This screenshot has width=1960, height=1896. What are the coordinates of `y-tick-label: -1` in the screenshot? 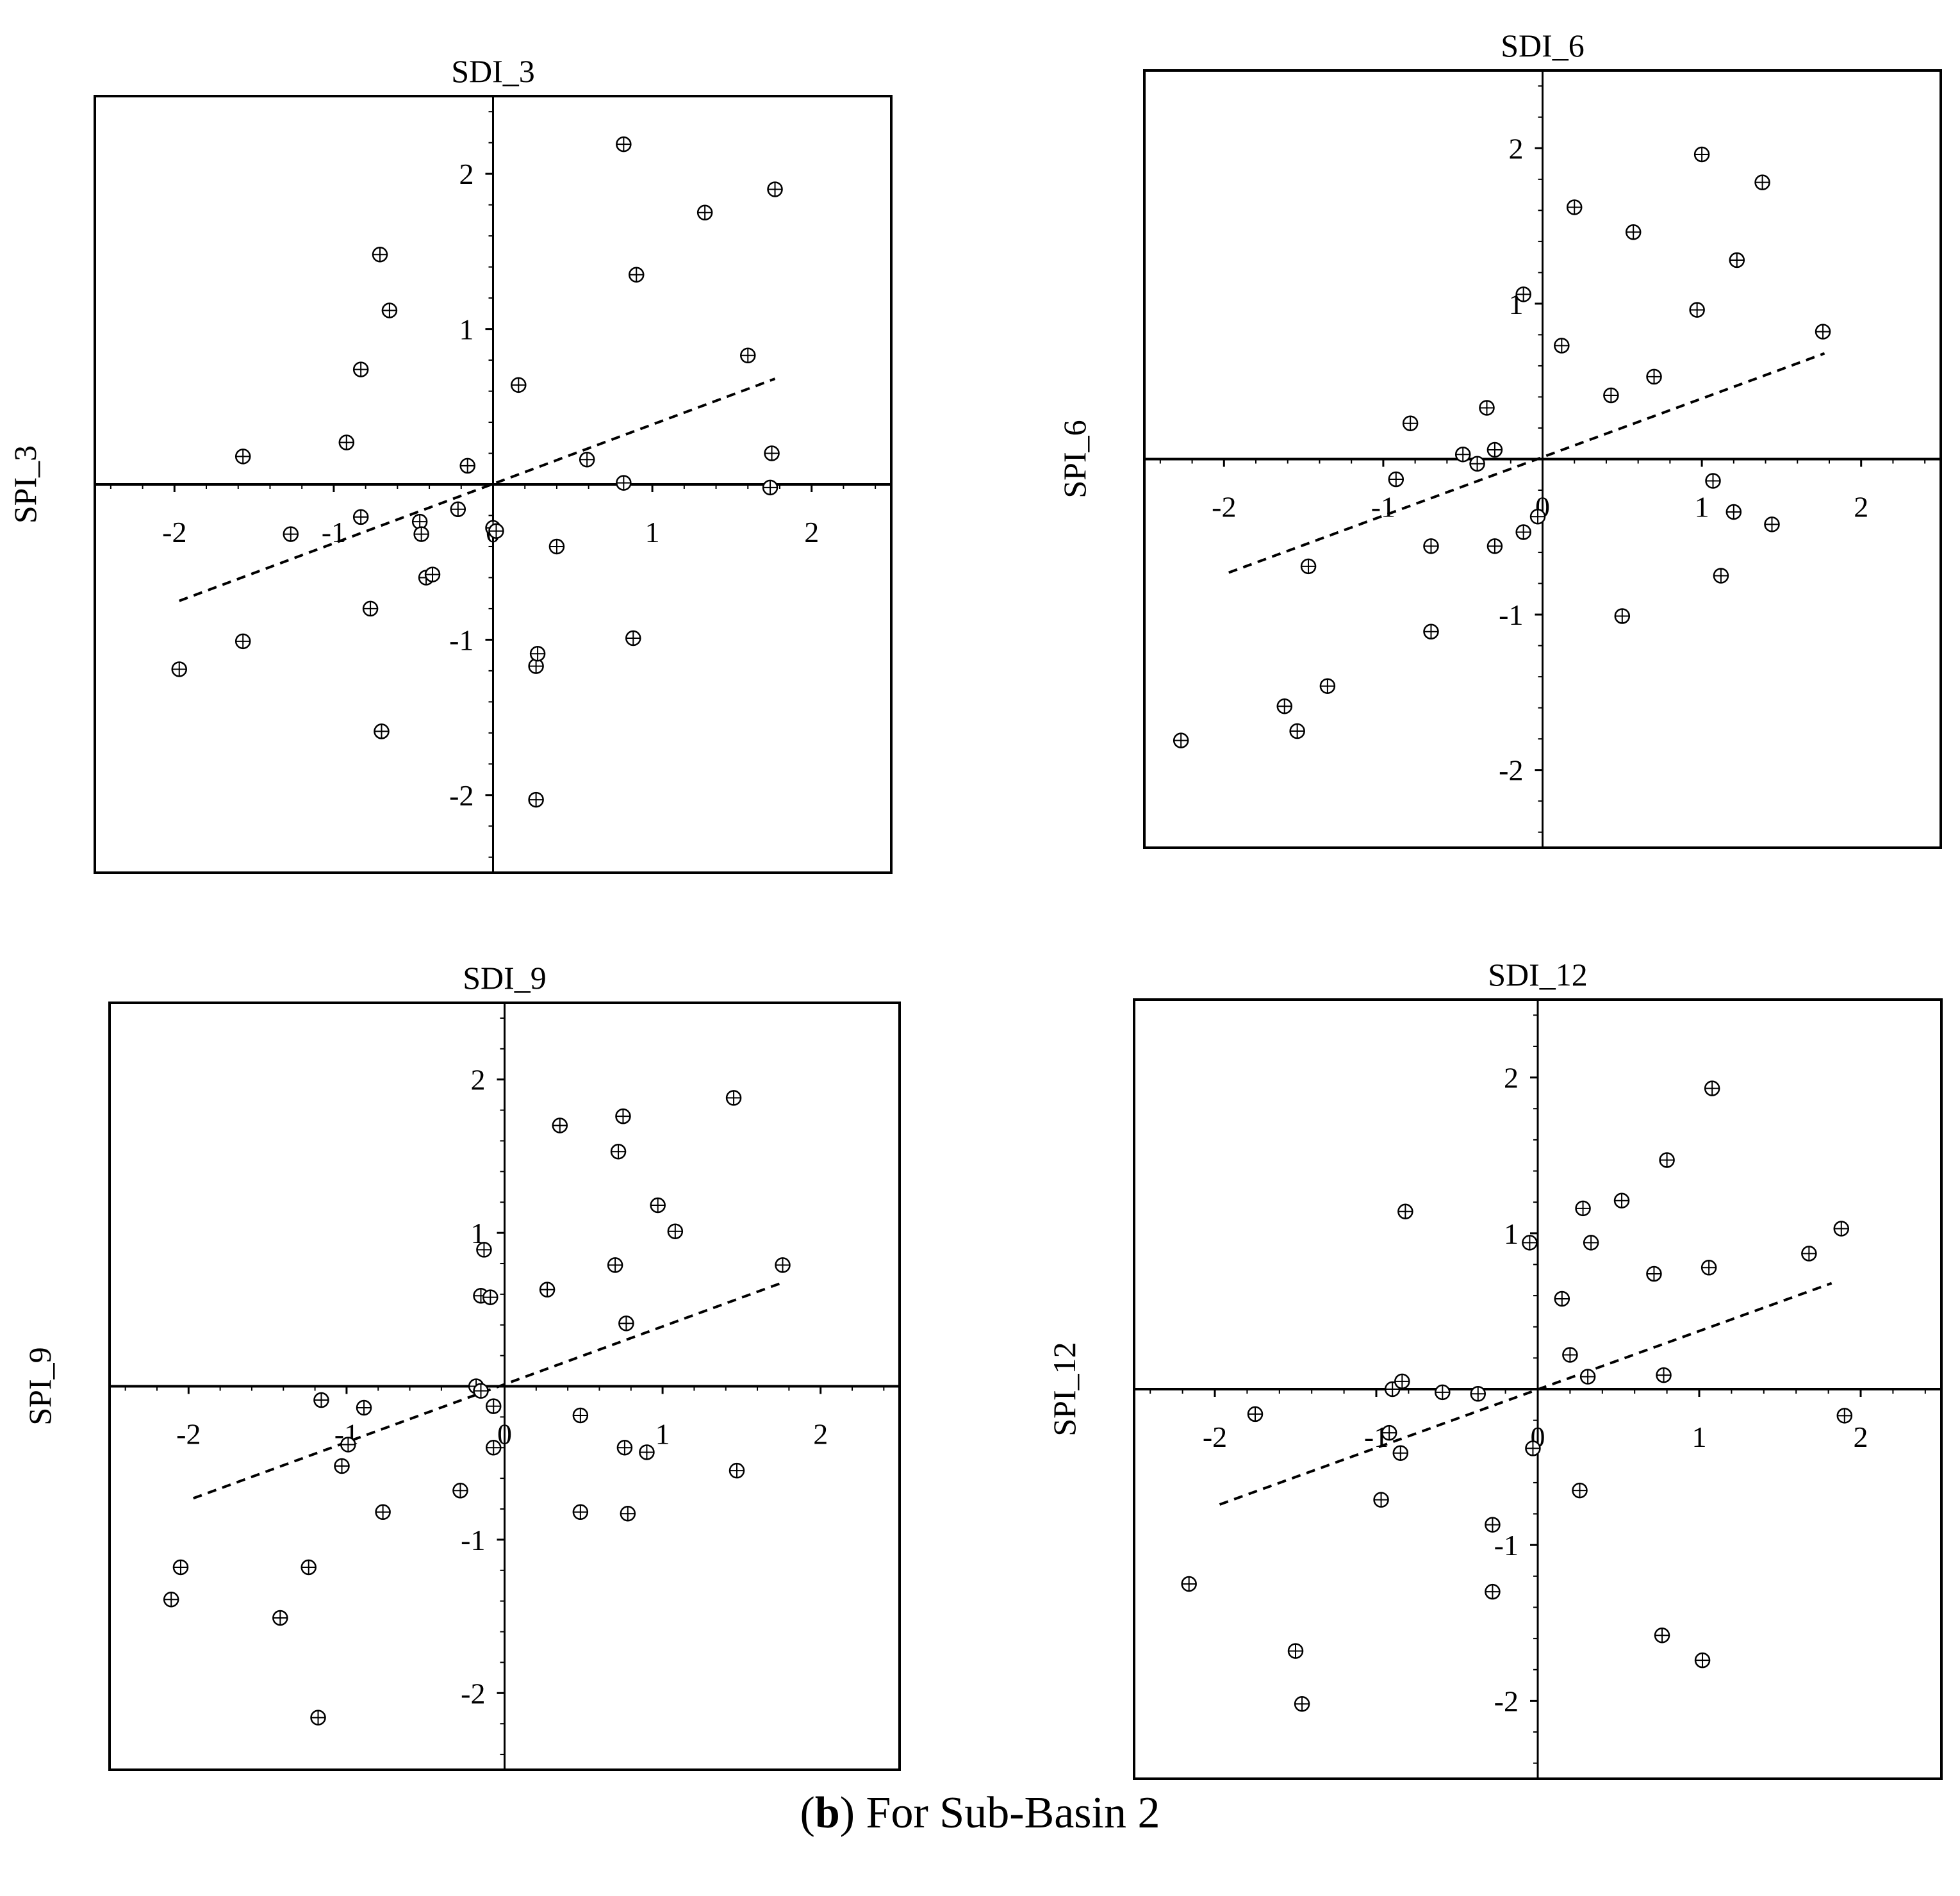 It's located at (1507, 1546).